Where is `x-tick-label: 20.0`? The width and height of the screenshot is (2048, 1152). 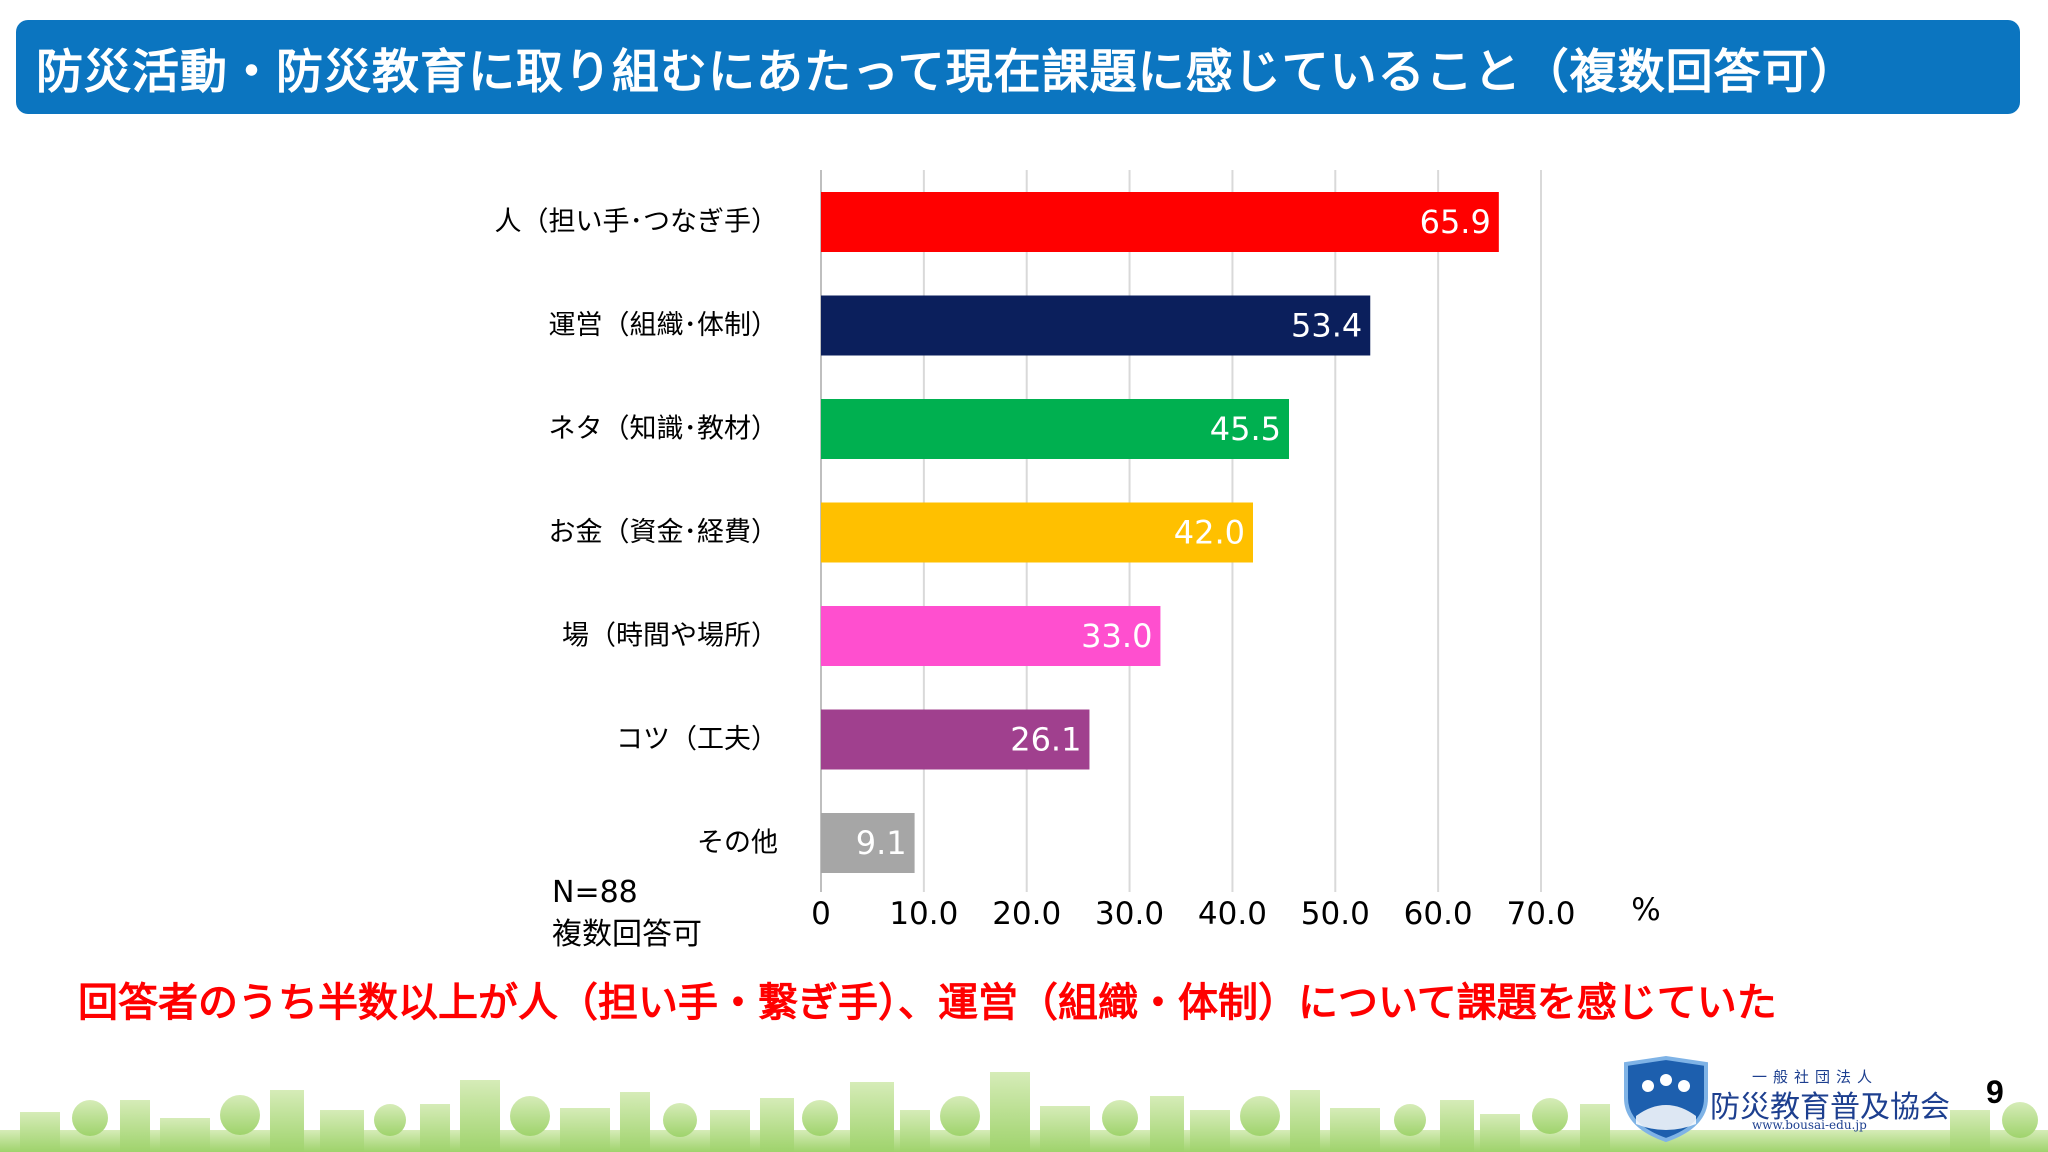
x-tick-label: 20.0 is located at coordinates (1026, 914).